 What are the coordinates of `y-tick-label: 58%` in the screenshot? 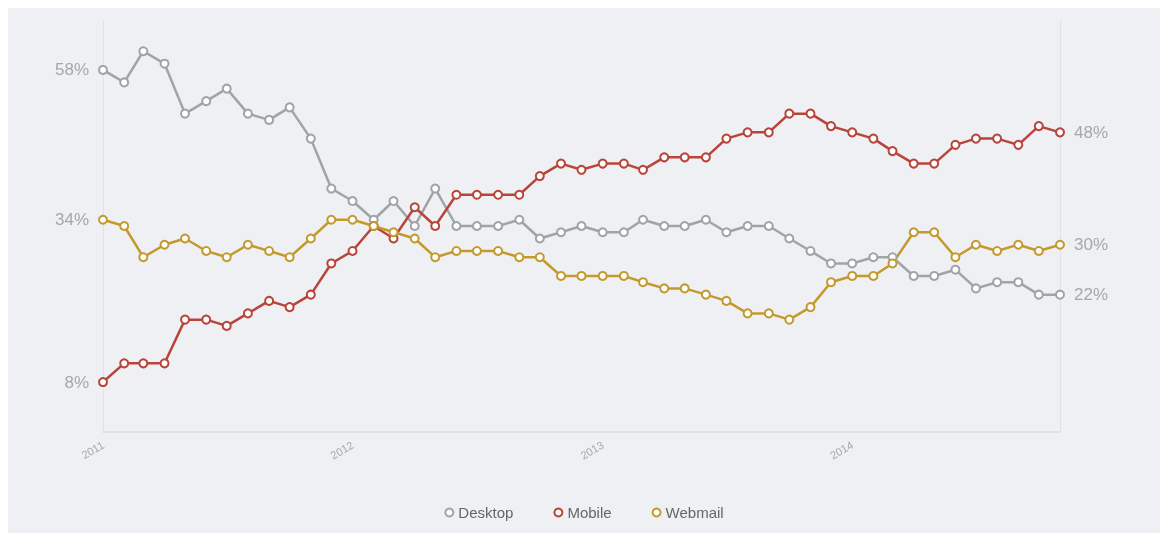 It's located at (71, 70).